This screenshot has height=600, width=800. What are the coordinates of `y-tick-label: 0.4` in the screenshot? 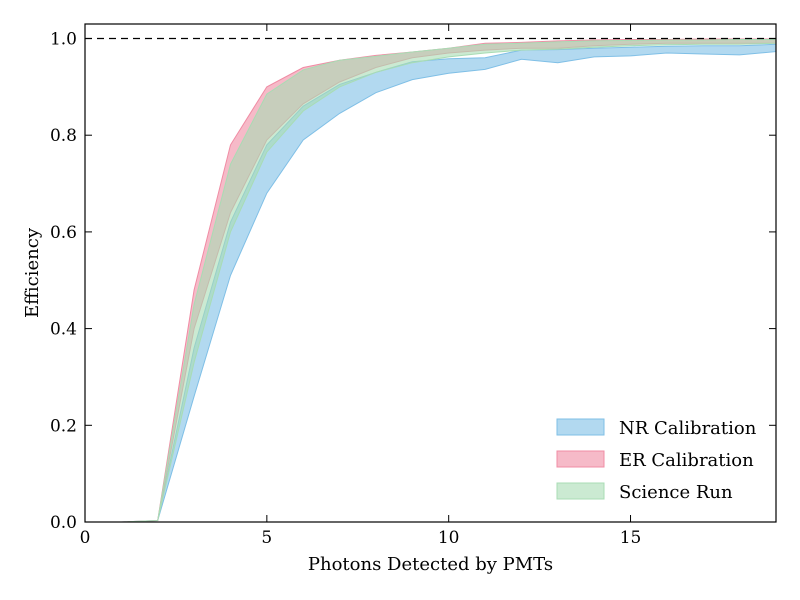 It's located at (63, 330).